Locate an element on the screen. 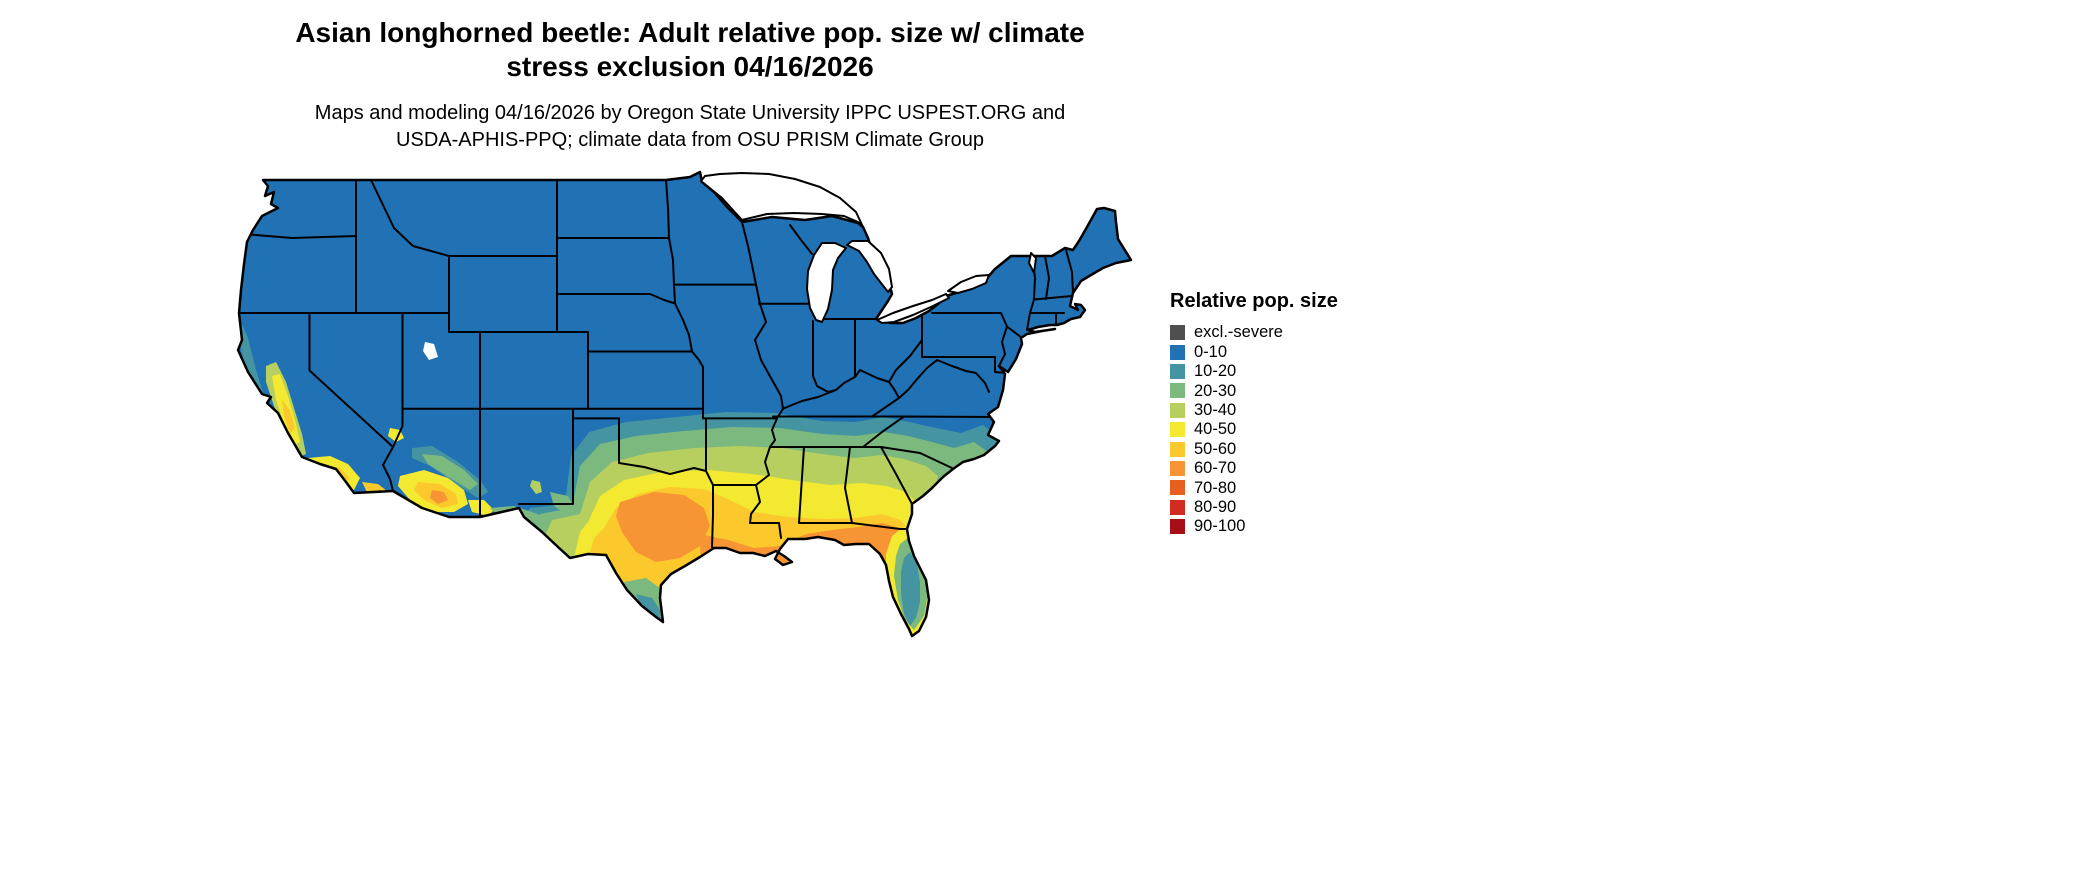 The height and width of the screenshot is (892, 2100). legend-item: excl.-severe is located at coordinates (1254, 332).